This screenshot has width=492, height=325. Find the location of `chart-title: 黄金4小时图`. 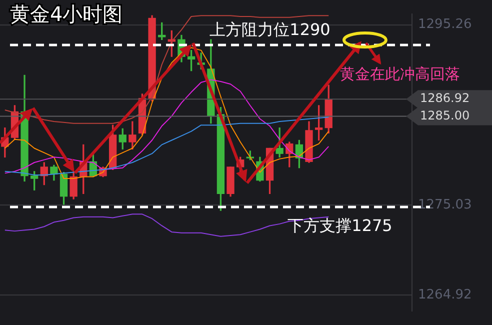

chart-title: 黄金4小时图 is located at coordinates (66, 14).